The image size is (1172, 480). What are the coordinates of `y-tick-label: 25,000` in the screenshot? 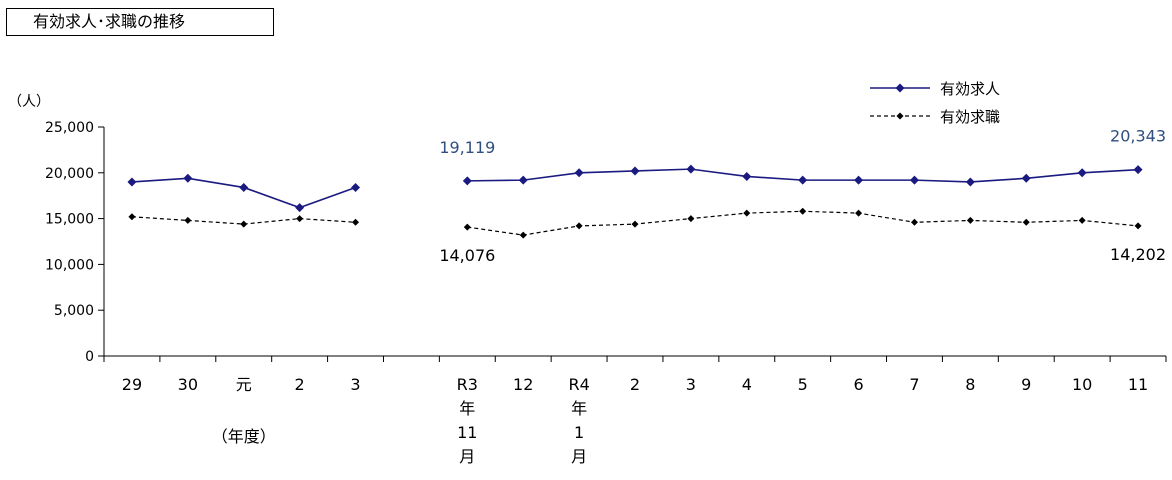 It's located at (69, 128).